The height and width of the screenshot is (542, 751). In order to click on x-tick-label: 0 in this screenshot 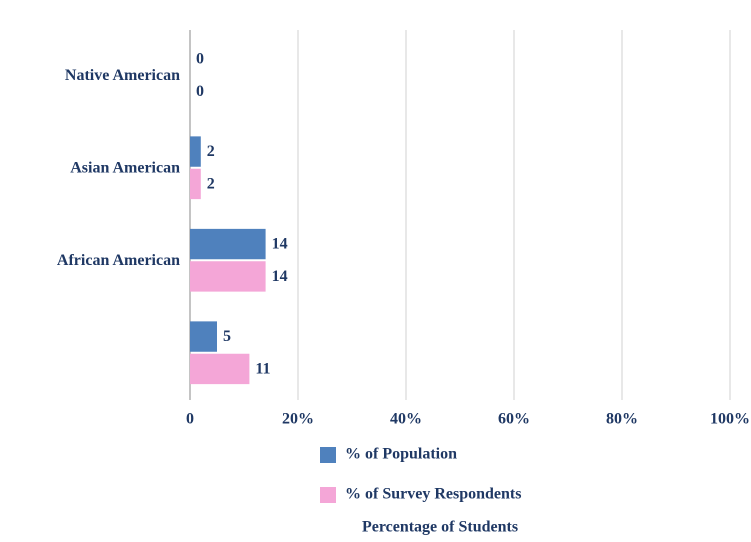, I will do `click(190, 419)`.